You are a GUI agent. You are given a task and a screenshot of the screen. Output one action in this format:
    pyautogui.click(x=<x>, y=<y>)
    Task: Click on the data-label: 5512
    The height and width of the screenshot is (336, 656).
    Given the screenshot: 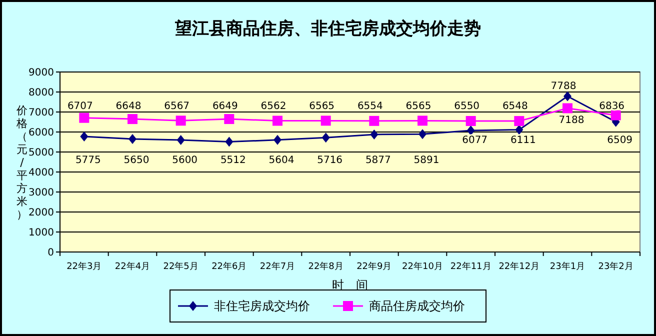 What is the action you would take?
    pyautogui.click(x=233, y=160)
    